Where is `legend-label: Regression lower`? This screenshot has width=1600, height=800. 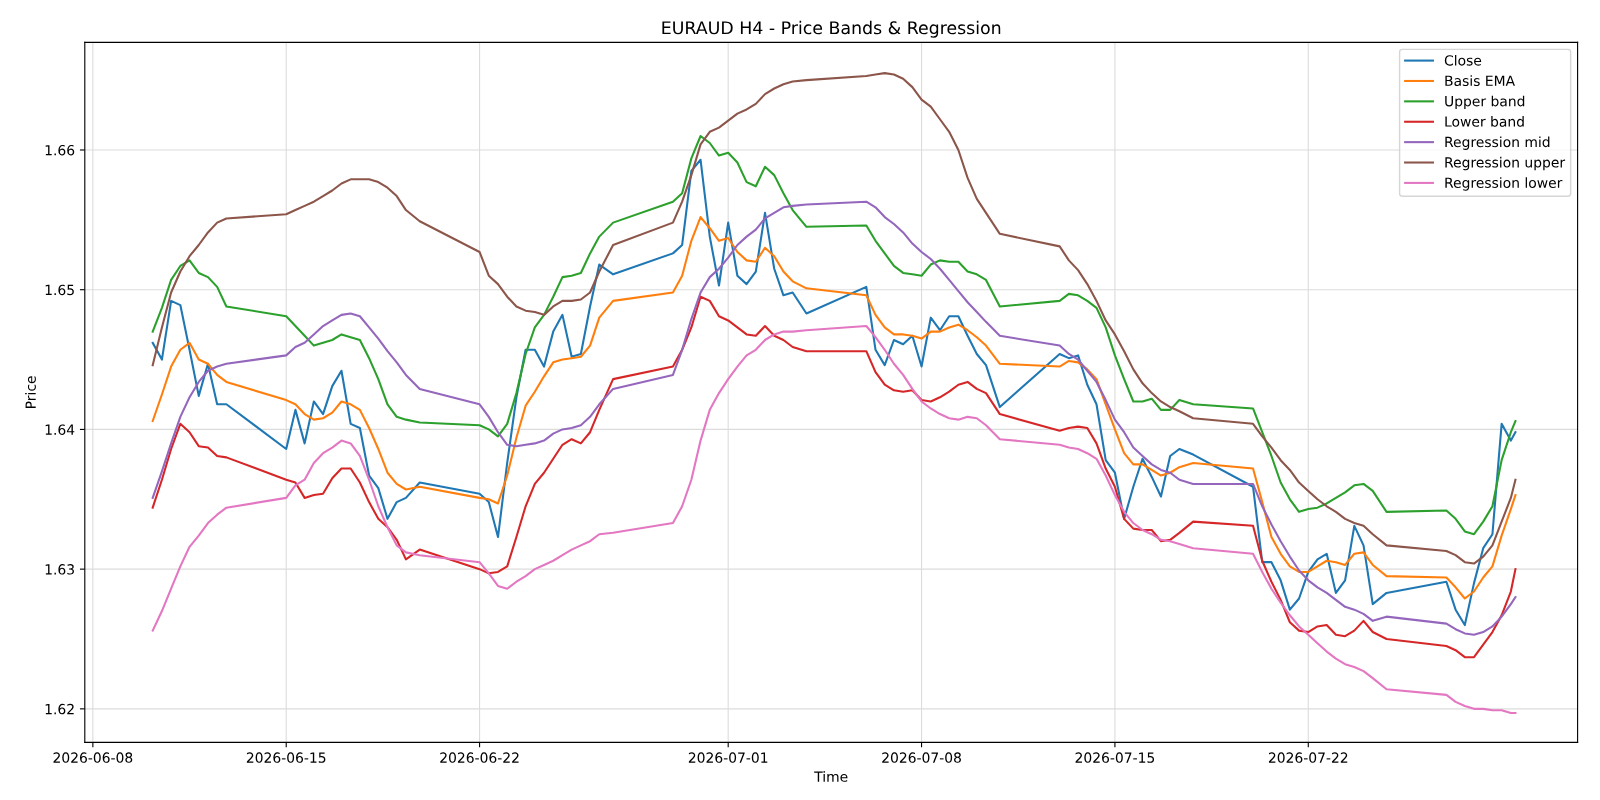
legend-label: Regression lower is located at coordinates (1504, 184).